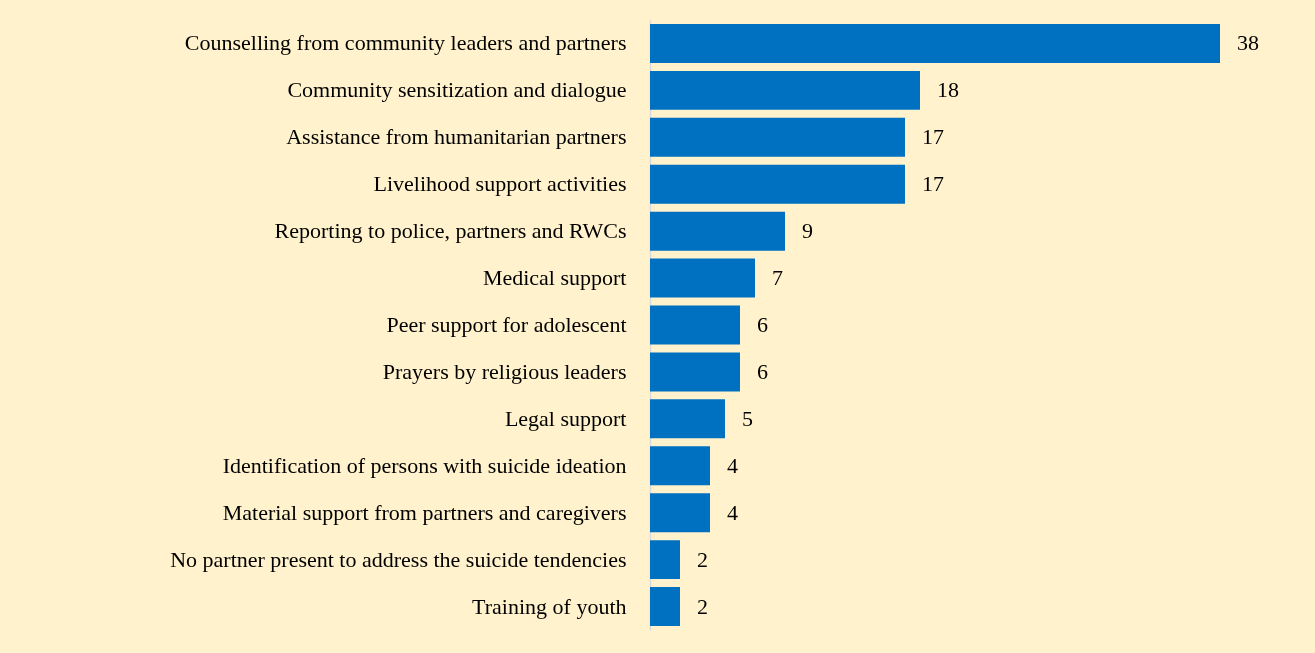 Image resolution: width=1315 pixels, height=653 pixels. Describe the element at coordinates (554, 278) in the screenshot. I see `y-tick-label: Medical support` at that location.